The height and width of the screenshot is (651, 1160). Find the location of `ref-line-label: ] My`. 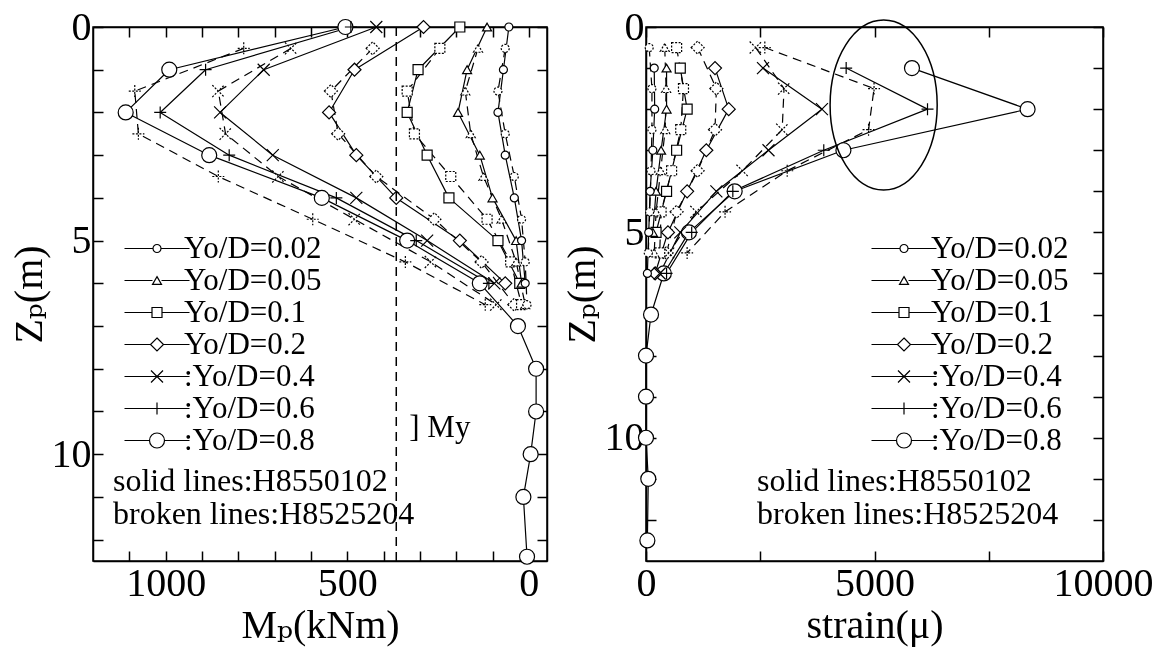

ref-line-label: ] My is located at coordinates (440, 426).